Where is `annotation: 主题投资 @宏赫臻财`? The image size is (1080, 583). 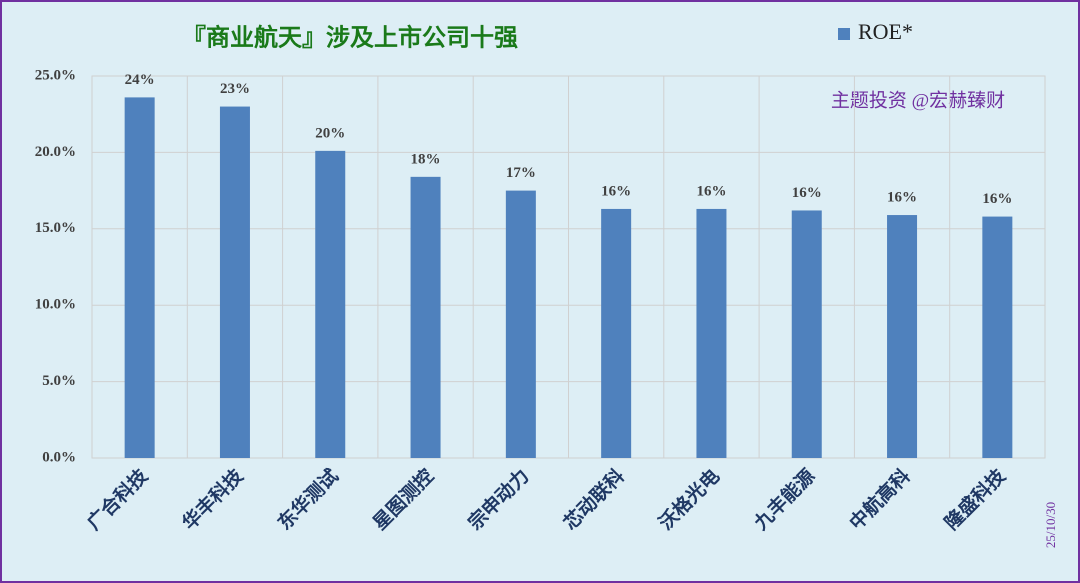 annotation: 主题投资 @宏赫臻财 is located at coordinates (918, 100).